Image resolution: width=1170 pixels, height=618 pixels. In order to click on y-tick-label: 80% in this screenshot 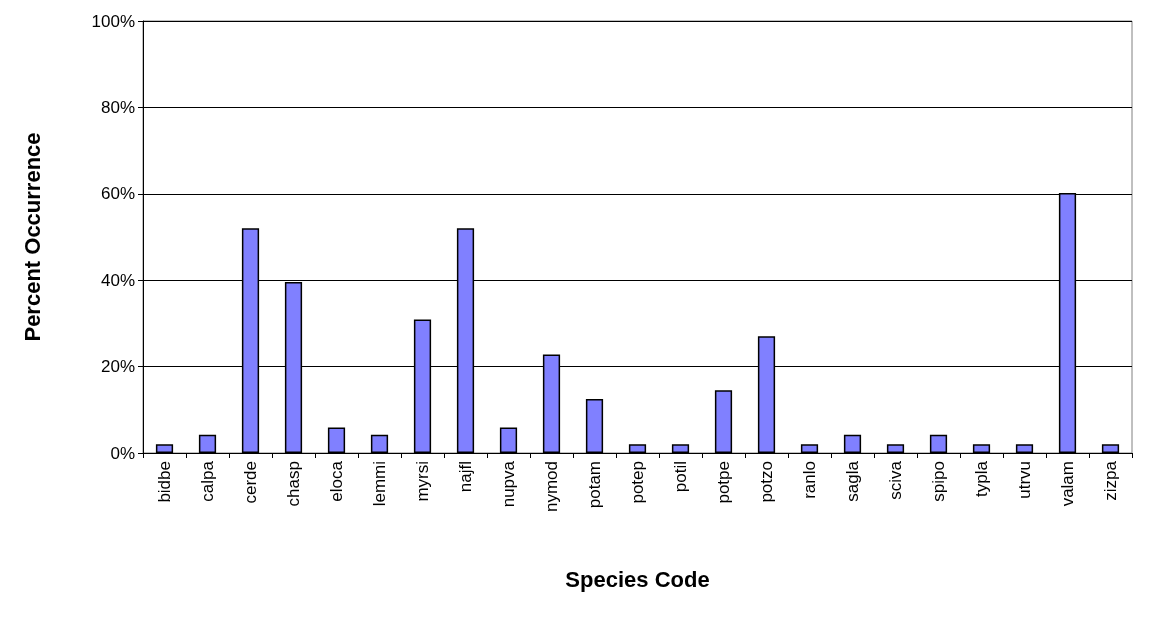, I will do `click(117, 107)`.